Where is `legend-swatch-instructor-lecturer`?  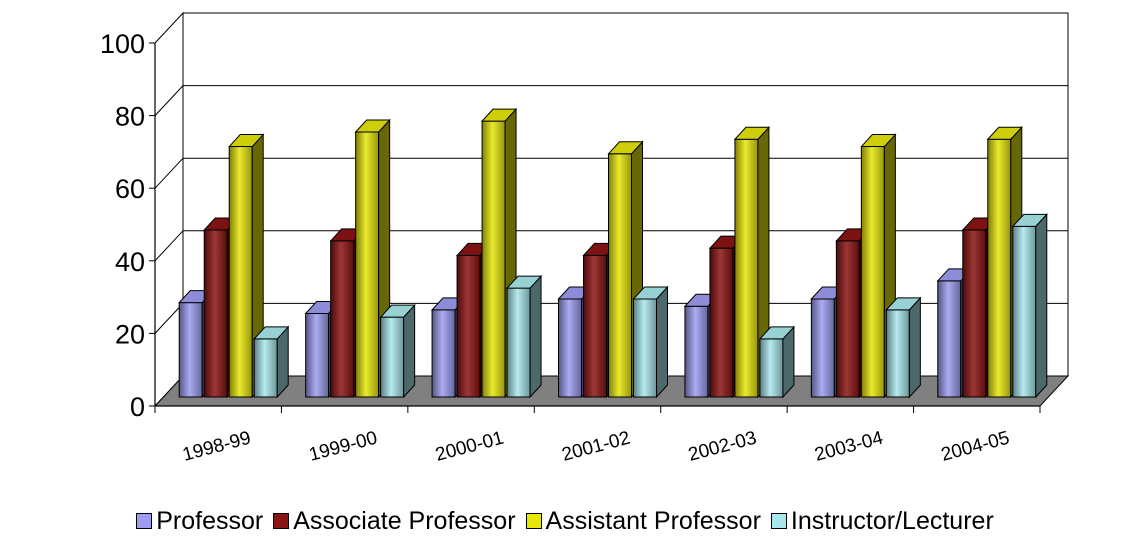
legend-swatch-instructor-lecturer is located at coordinates (778, 521).